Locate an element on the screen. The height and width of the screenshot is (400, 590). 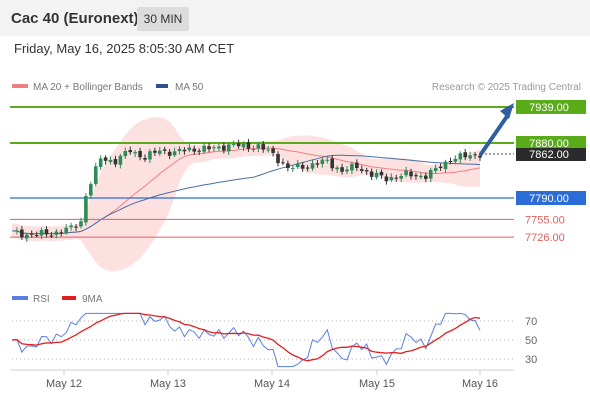
last-price-label: 7862.00 is located at coordinates (549, 155).